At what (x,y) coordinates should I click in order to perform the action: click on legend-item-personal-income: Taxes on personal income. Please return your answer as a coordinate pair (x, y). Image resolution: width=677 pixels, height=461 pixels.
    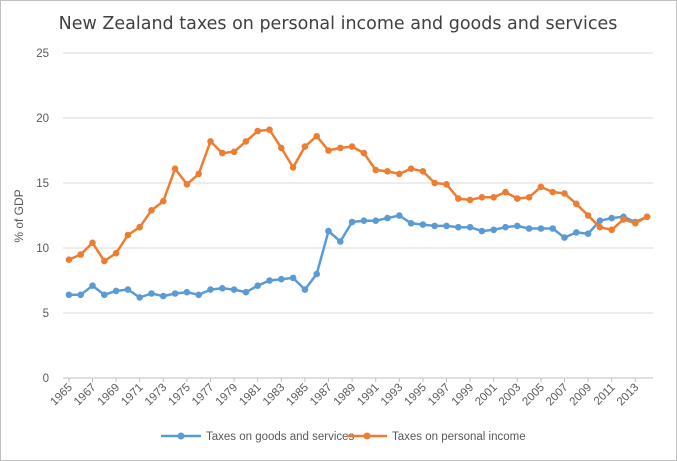
    Looking at the image, I should click on (436, 437).